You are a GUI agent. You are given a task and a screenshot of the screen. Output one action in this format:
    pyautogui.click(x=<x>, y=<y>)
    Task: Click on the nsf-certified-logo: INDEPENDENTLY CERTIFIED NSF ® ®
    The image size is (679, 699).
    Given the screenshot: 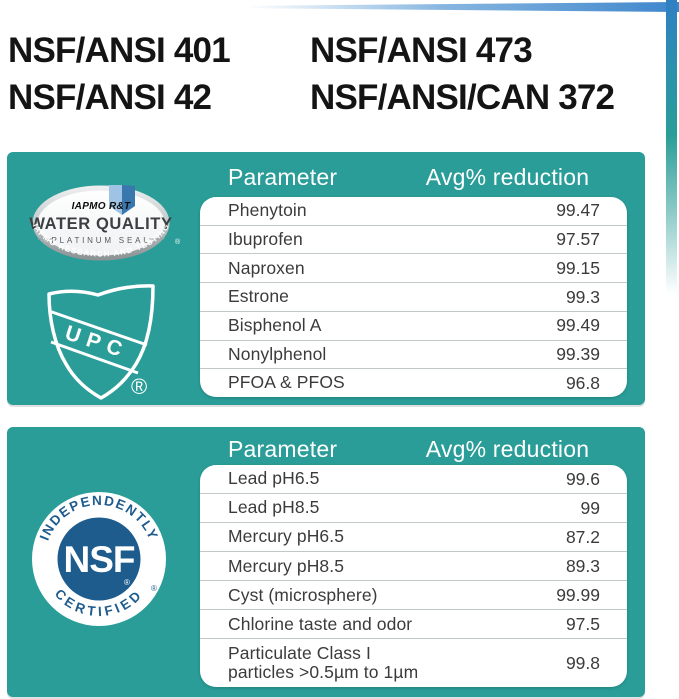 What is the action you would take?
    pyautogui.click(x=99, y=559)
    